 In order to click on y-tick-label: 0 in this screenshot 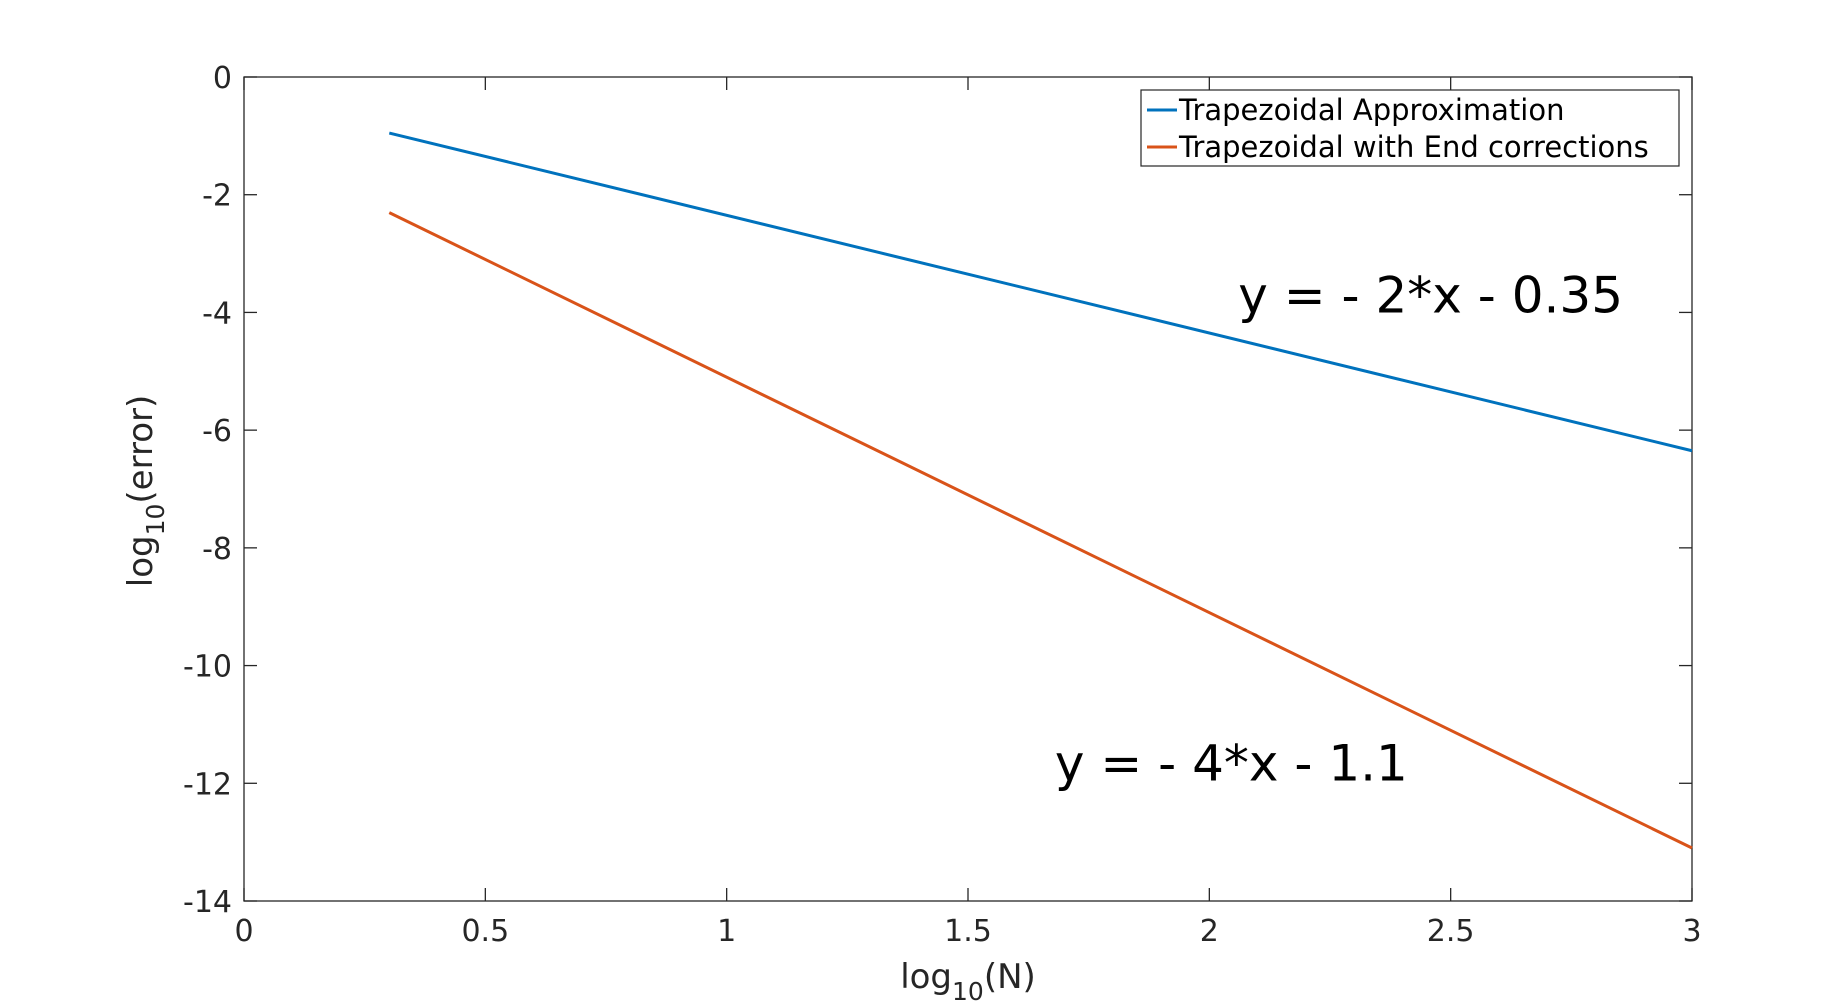, I will do `click(222, 78)`.